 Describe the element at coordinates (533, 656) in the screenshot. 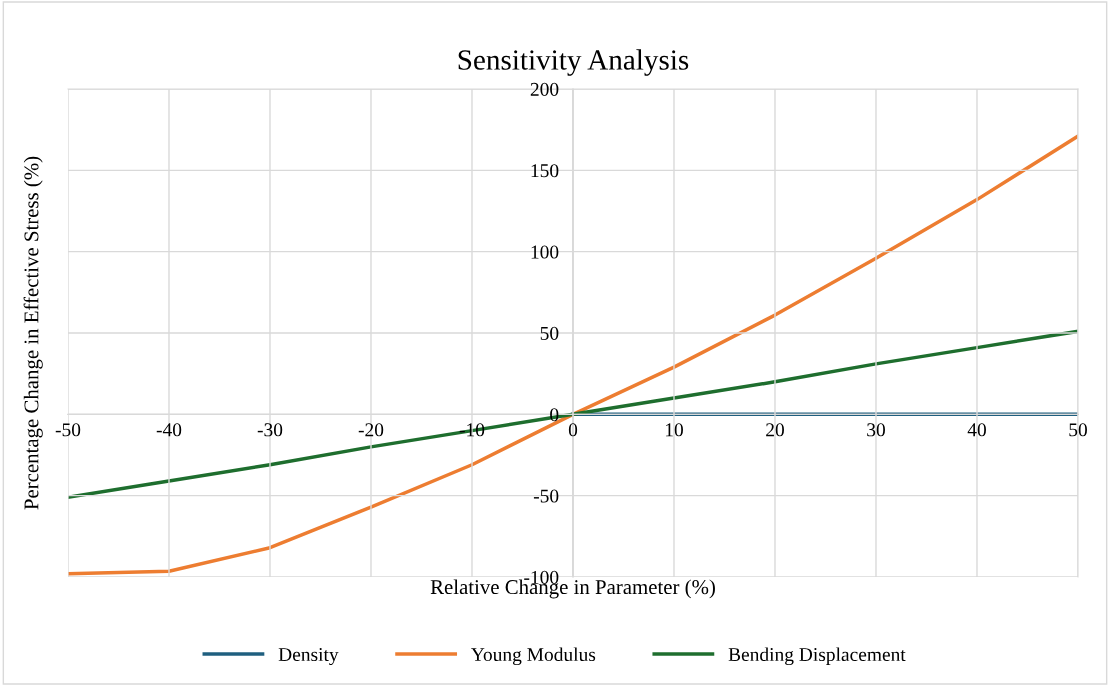

I see `legend-label: Young Modulus` at that location.